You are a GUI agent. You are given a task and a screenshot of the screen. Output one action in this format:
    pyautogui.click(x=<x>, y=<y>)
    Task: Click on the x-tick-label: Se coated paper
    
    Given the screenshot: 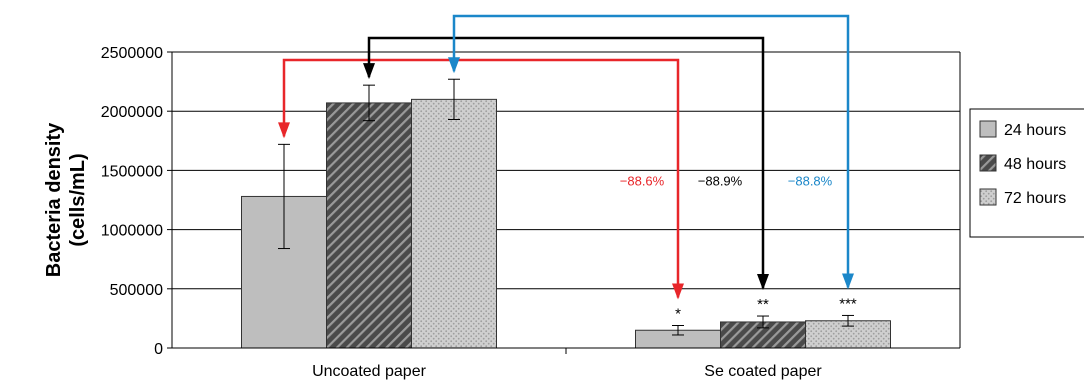 What is the action you would take?
    pyautogui.click(x=763, y=371)
    